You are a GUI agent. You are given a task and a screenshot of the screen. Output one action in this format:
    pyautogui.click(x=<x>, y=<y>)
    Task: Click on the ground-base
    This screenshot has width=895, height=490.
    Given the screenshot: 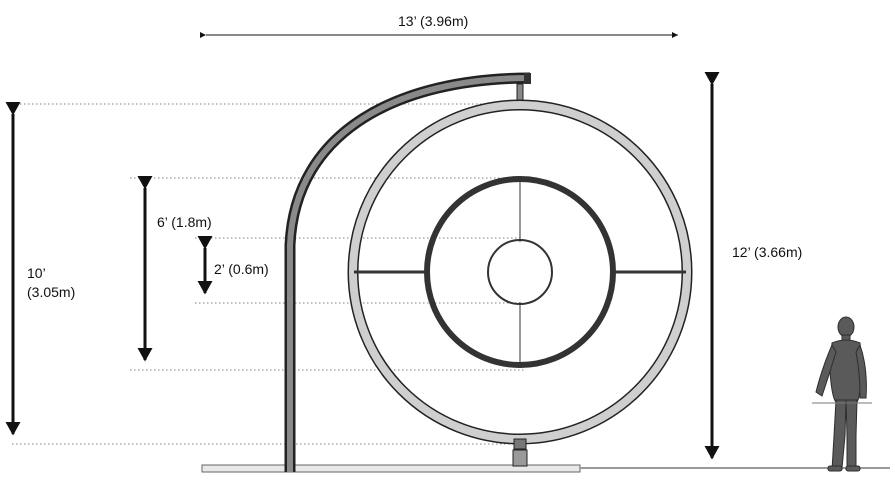 What is the action you would take?
    pyautogui.click(x=545, y=468)
    